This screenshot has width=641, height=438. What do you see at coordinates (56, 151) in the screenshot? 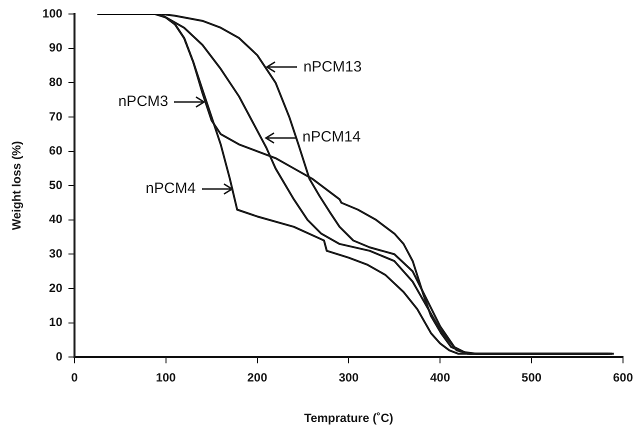
I see `y-tick-label: 60` at bounding box center [56, 151].